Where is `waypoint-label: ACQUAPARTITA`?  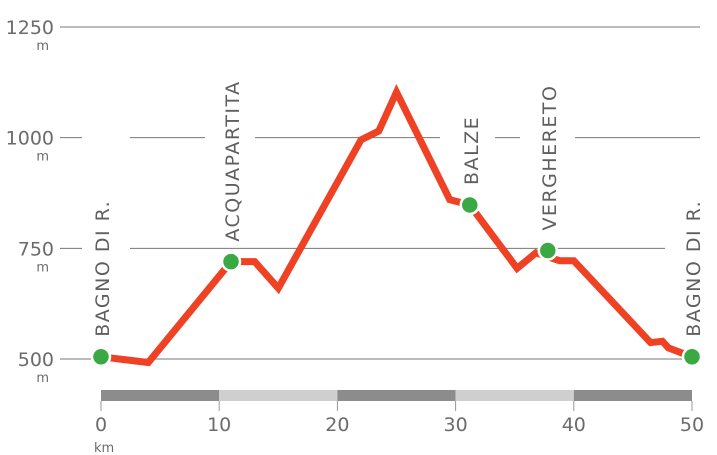
waypoint-label: ACQUAPARTITA is located at coordinates (233, 160).